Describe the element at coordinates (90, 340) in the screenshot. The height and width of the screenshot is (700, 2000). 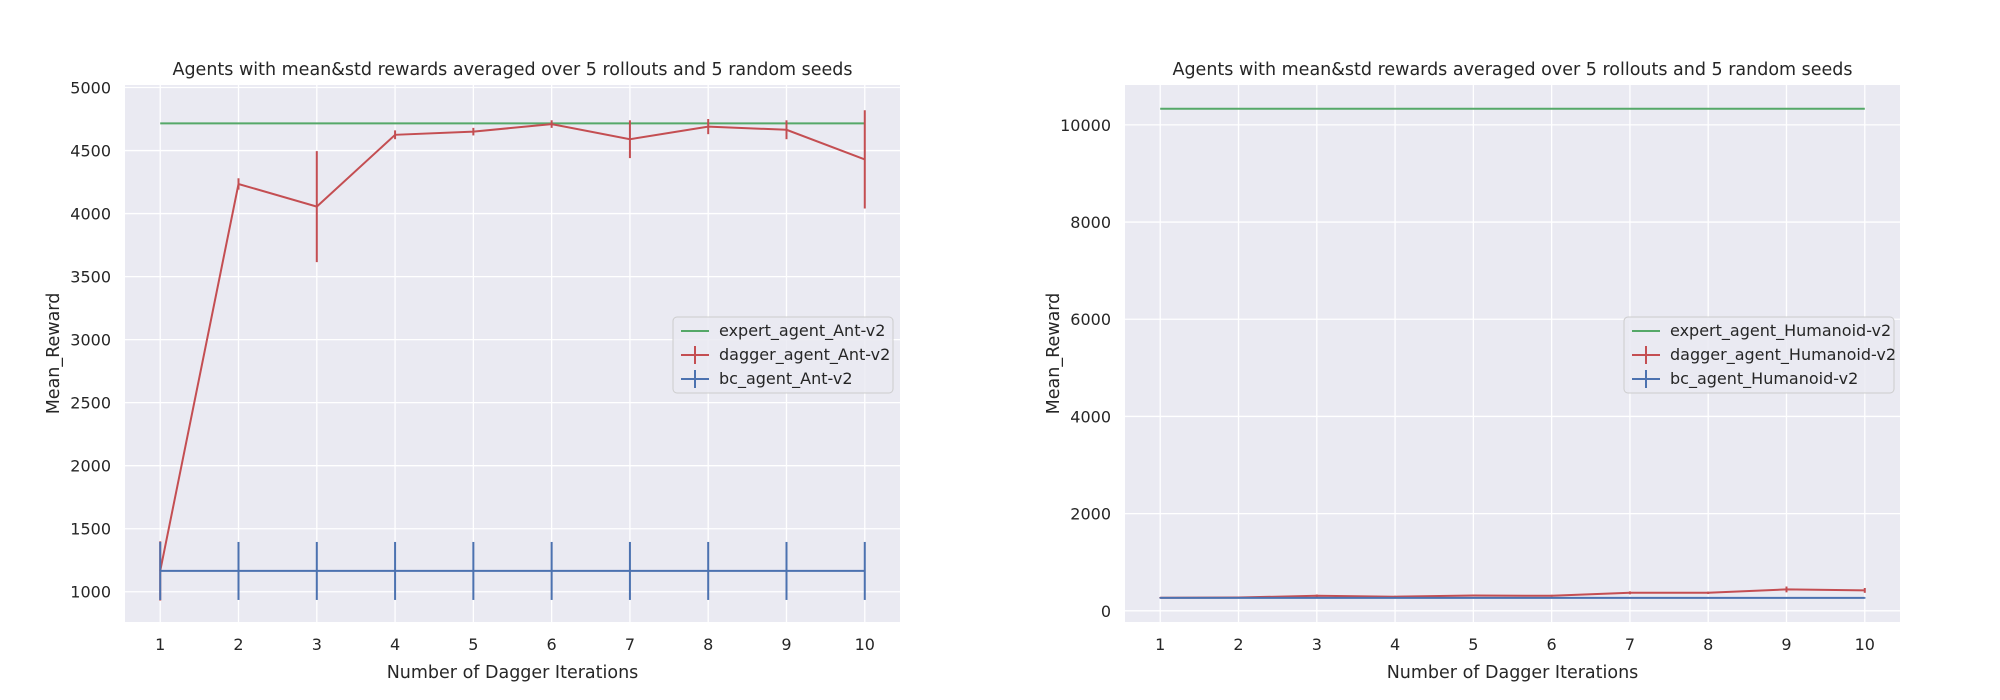
I see `y-tick-label: 3000` at that location.